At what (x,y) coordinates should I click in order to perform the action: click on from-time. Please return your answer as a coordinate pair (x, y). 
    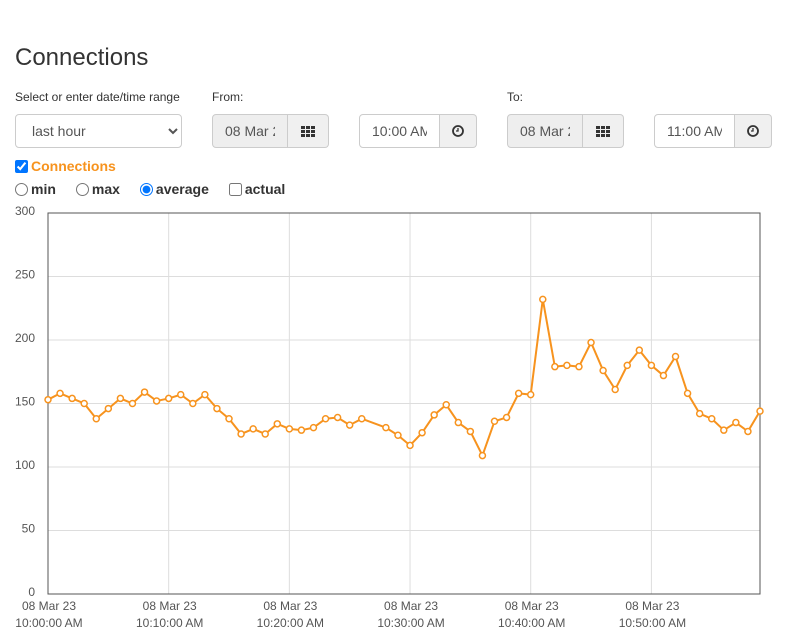
    Looking at the image, I should click on (399, 131).